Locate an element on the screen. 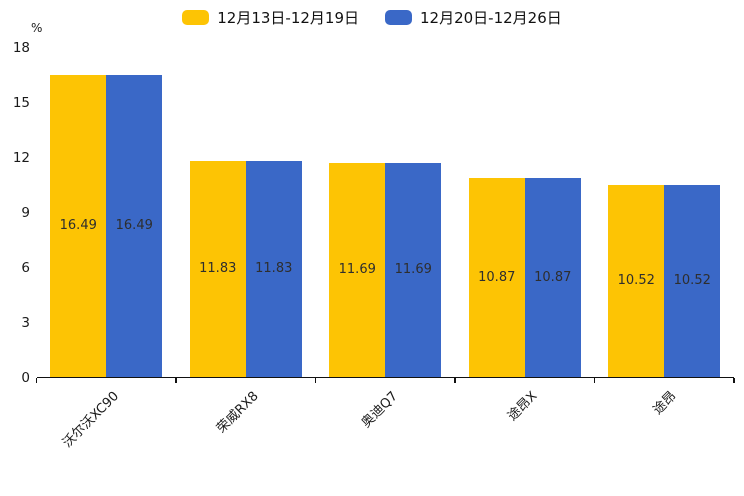  bar-week2-途昂: 10.52 is located at coordinates (692, 281).